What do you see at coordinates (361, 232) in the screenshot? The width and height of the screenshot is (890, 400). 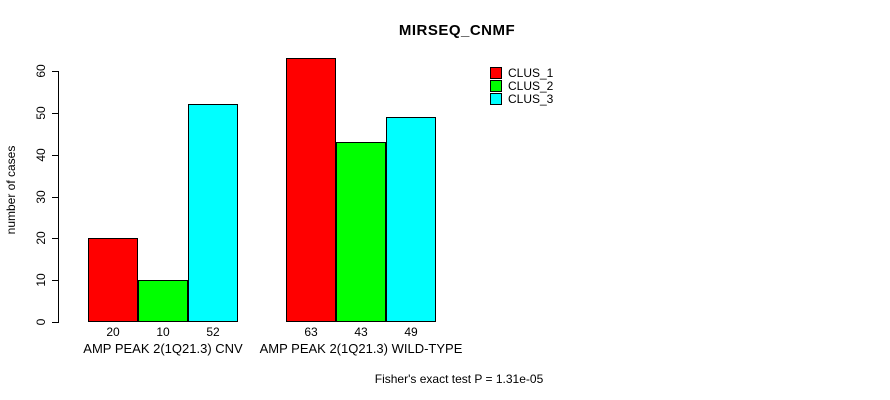 I see `bar-clus_2-group2` at bounding box center [361, 232].